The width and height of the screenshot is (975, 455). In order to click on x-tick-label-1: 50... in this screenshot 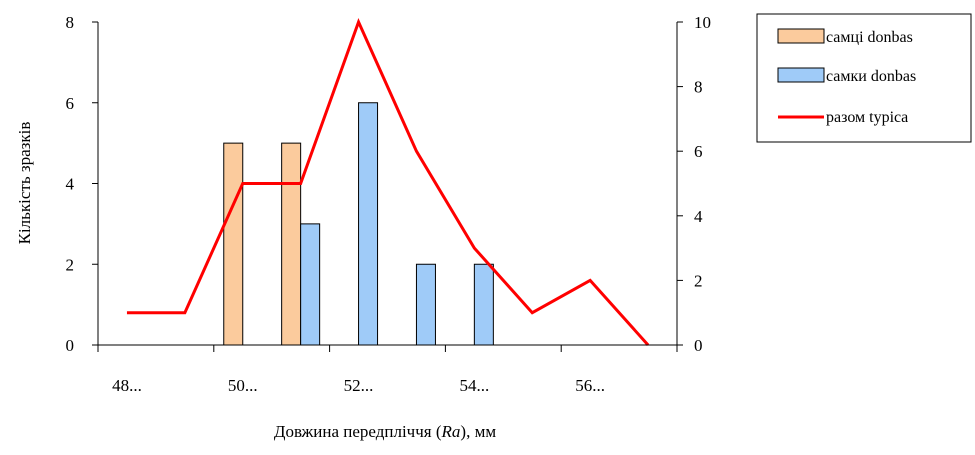, I will do `click(243, 385)`.